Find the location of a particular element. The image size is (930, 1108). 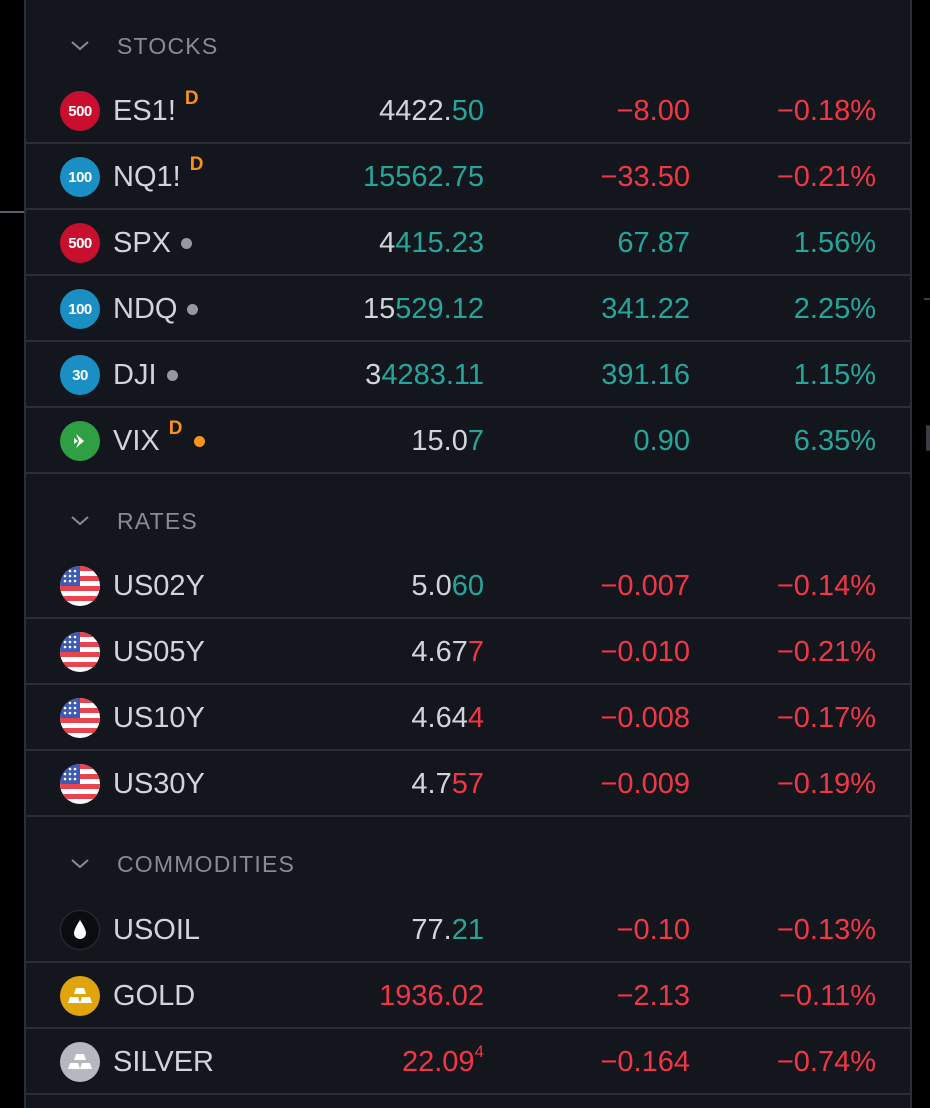

dow30-logo-icon: 30 is located at coordinates (80, 375).